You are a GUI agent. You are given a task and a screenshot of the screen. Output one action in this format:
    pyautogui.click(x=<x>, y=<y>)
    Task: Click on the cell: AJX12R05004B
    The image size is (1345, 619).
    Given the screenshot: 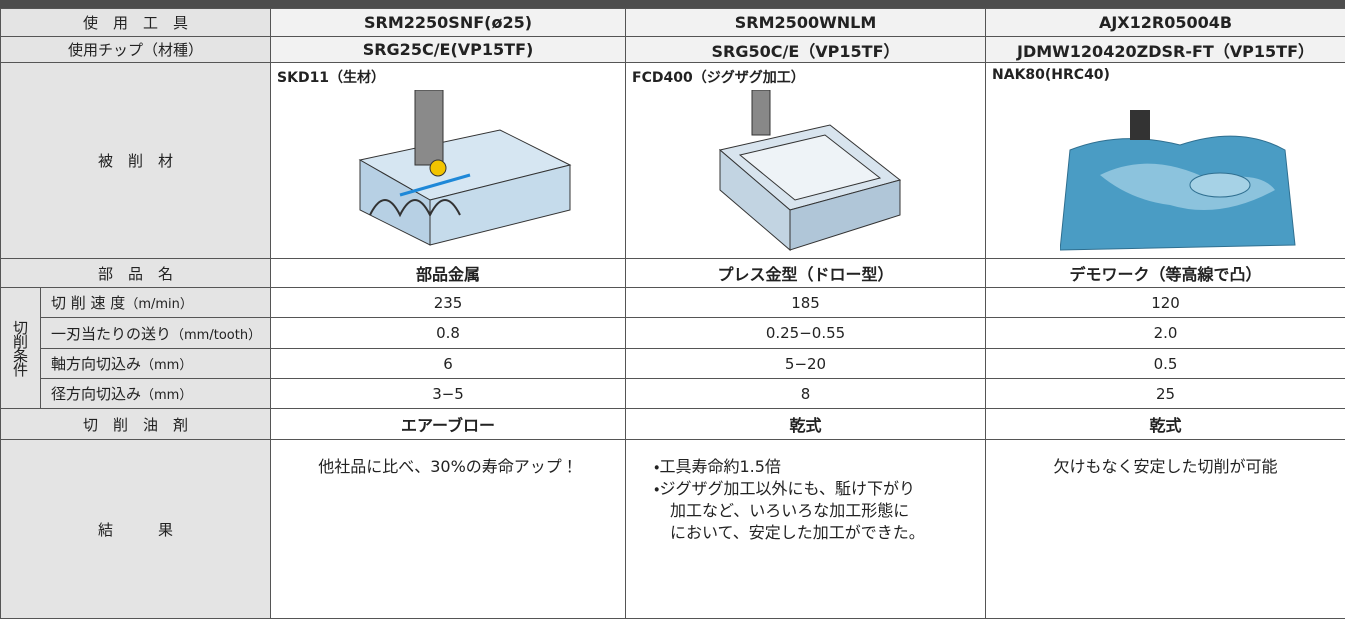 What is the action you would take?
    pyautogui.click(x=1165, y=23)
    